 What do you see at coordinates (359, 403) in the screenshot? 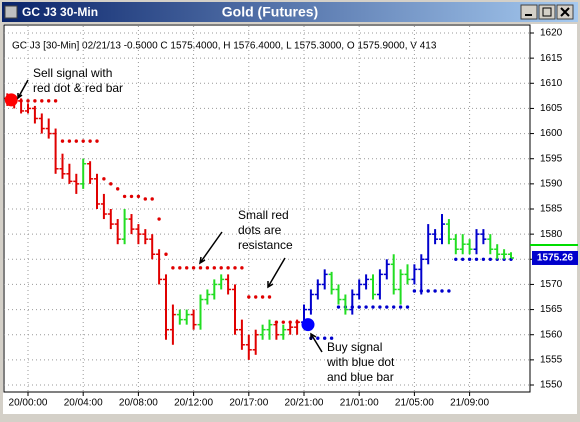
I see `x-tick-label: 21/01:00` at bounding box center [359, 403].